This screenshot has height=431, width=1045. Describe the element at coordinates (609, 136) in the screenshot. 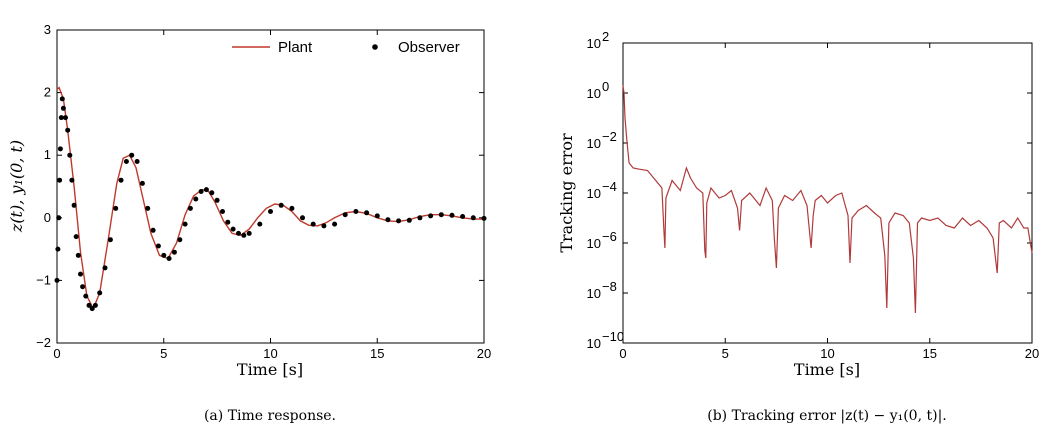

I see `y-tick-exponent: −2` at that location.